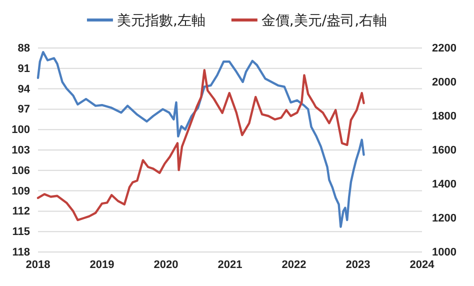  Describe the element at coordinates (21, 191) in the screenshot. I see `y-tick-label: 109` at that location.